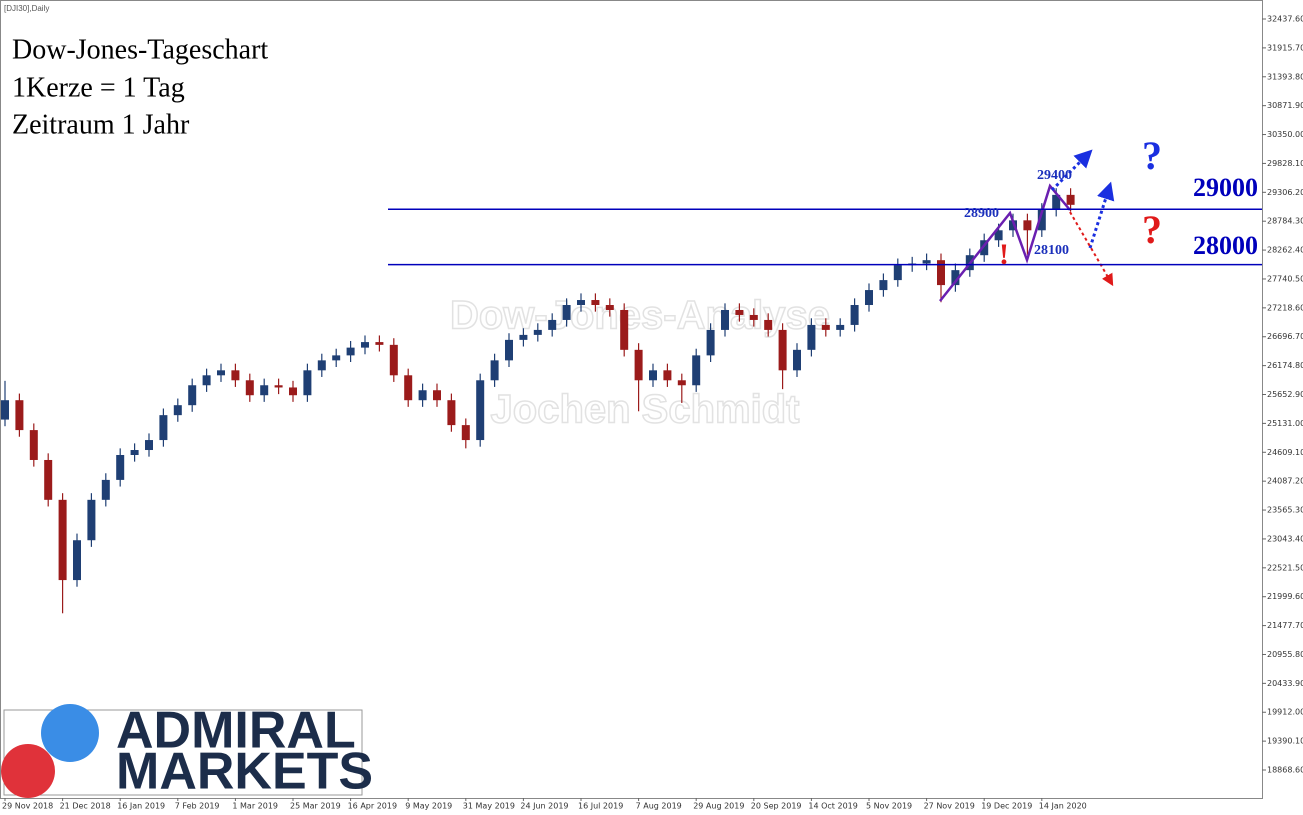 The width and height of the screenshot is (1303, 815). Describe the element at coordinates (1285, 278) in the screenshot. I see `y-tick-label: 27740.50` at that location.